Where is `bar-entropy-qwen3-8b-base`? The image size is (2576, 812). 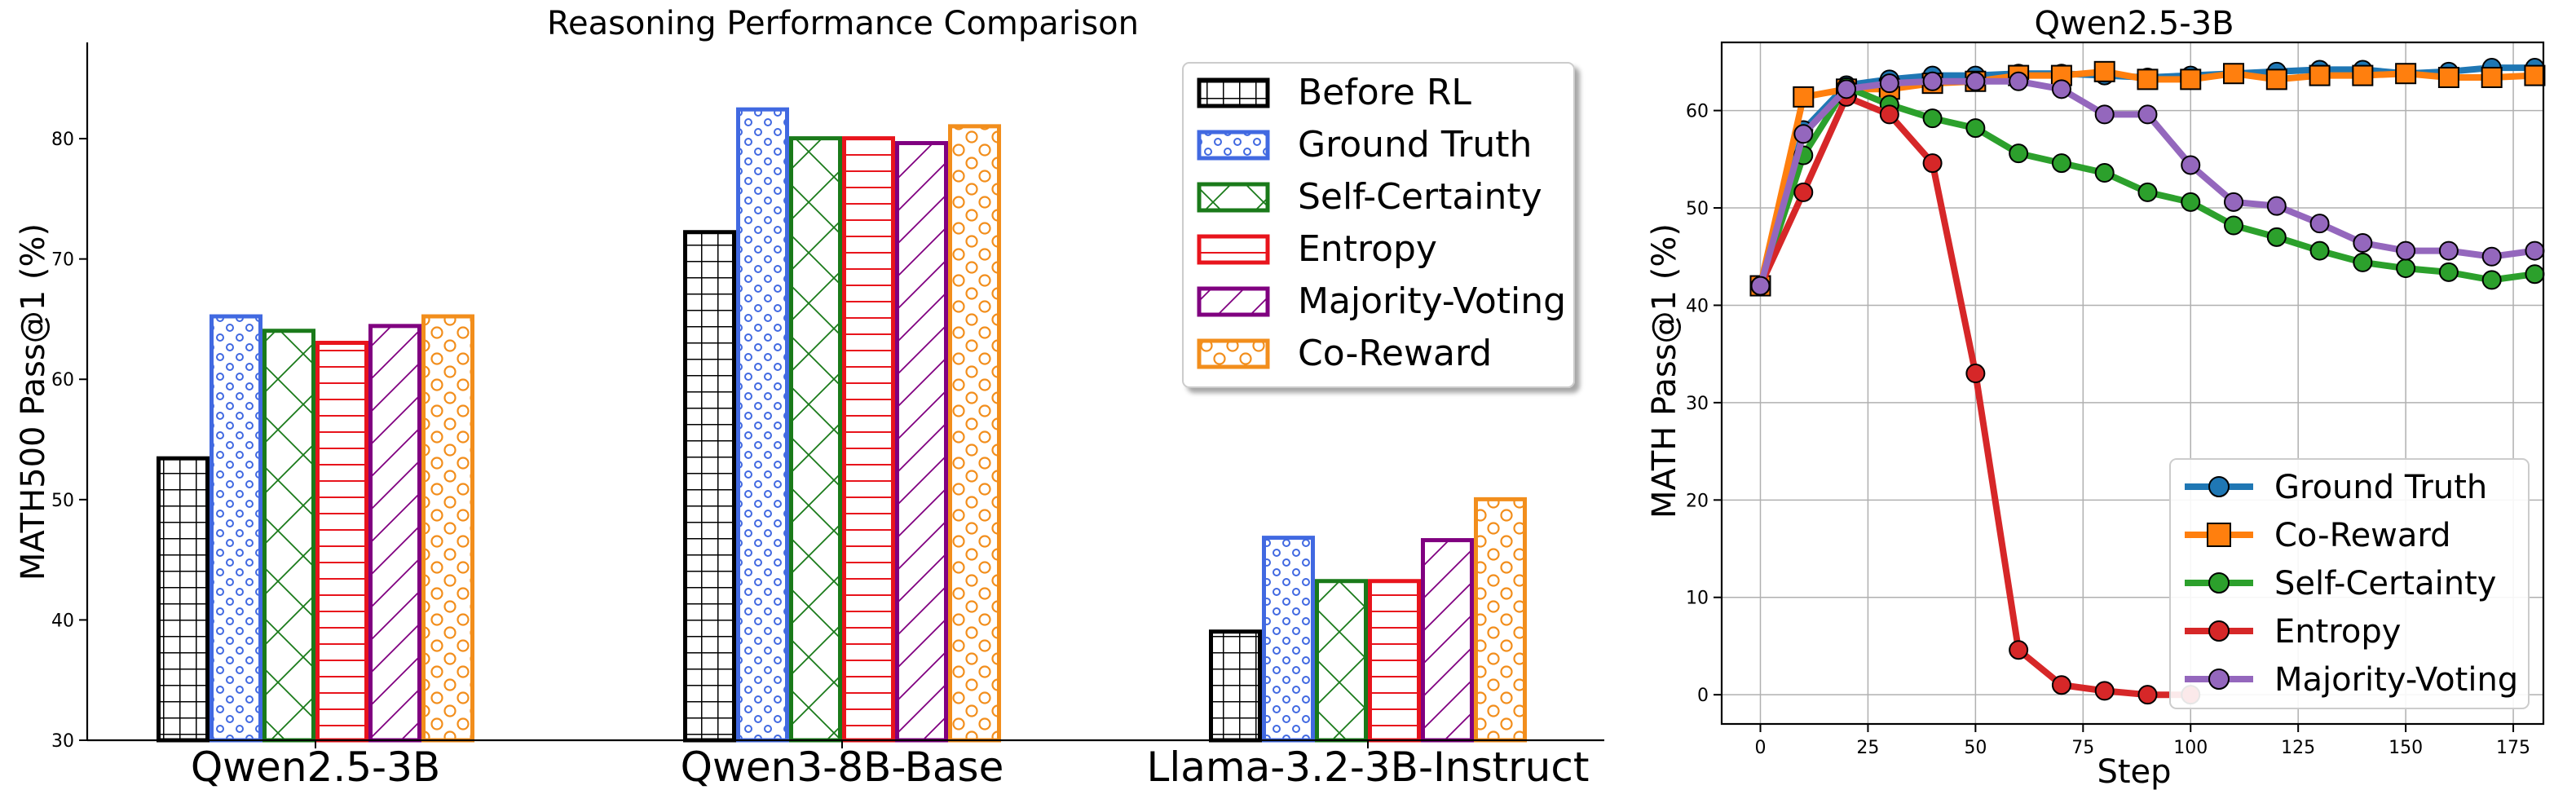 bar-entropy-qwen3-8b-base is located at coordinates (868, 439).